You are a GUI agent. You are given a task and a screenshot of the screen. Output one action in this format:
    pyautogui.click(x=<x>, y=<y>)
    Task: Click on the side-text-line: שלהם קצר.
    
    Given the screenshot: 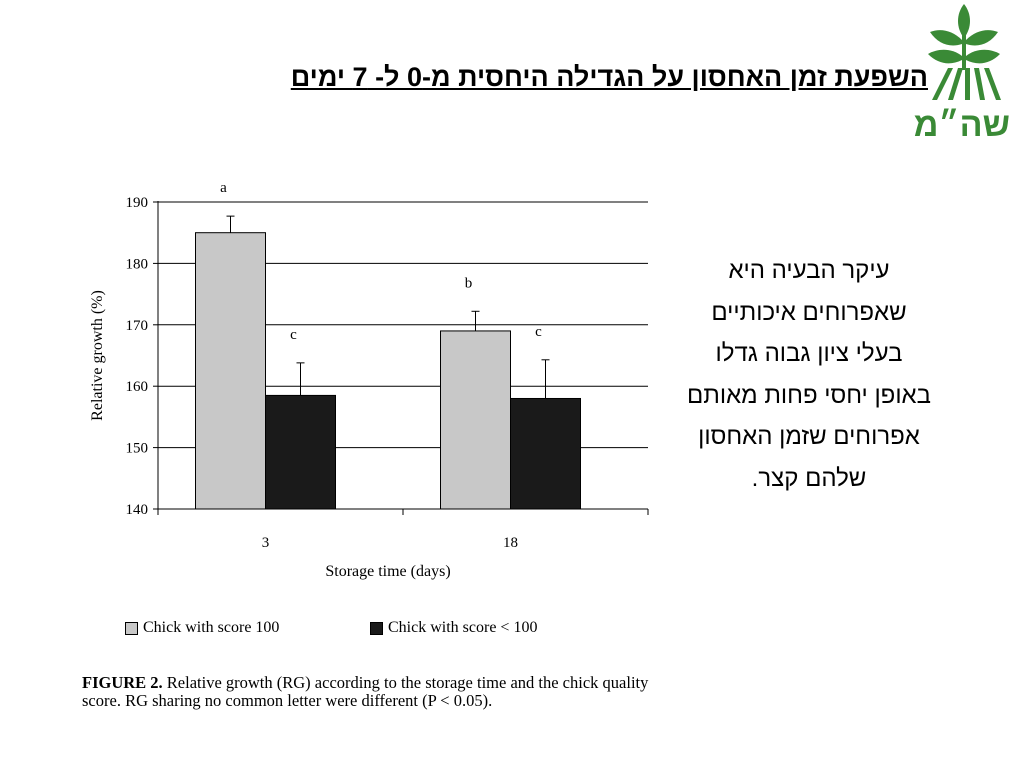 What is the action you would take?
    pyautogui.click(x=809, y=478)
    